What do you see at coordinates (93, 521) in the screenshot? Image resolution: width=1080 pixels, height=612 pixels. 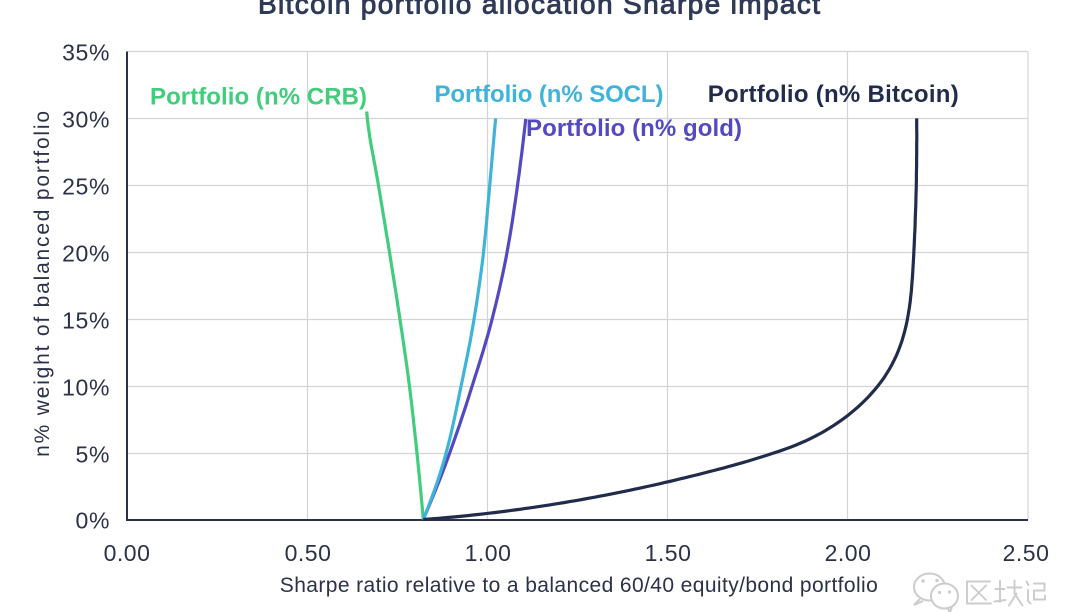 I see `svg-text: 0%` at bounding box center [93, 521].